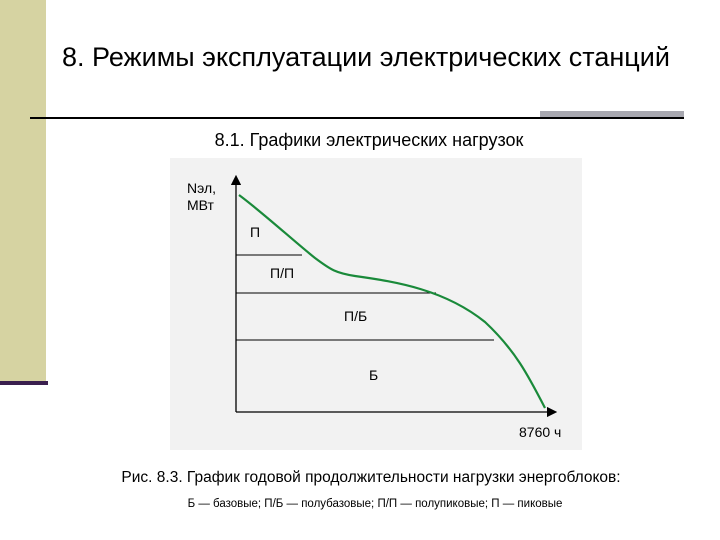  I want to click on title-rule-block, so click(612, 114).